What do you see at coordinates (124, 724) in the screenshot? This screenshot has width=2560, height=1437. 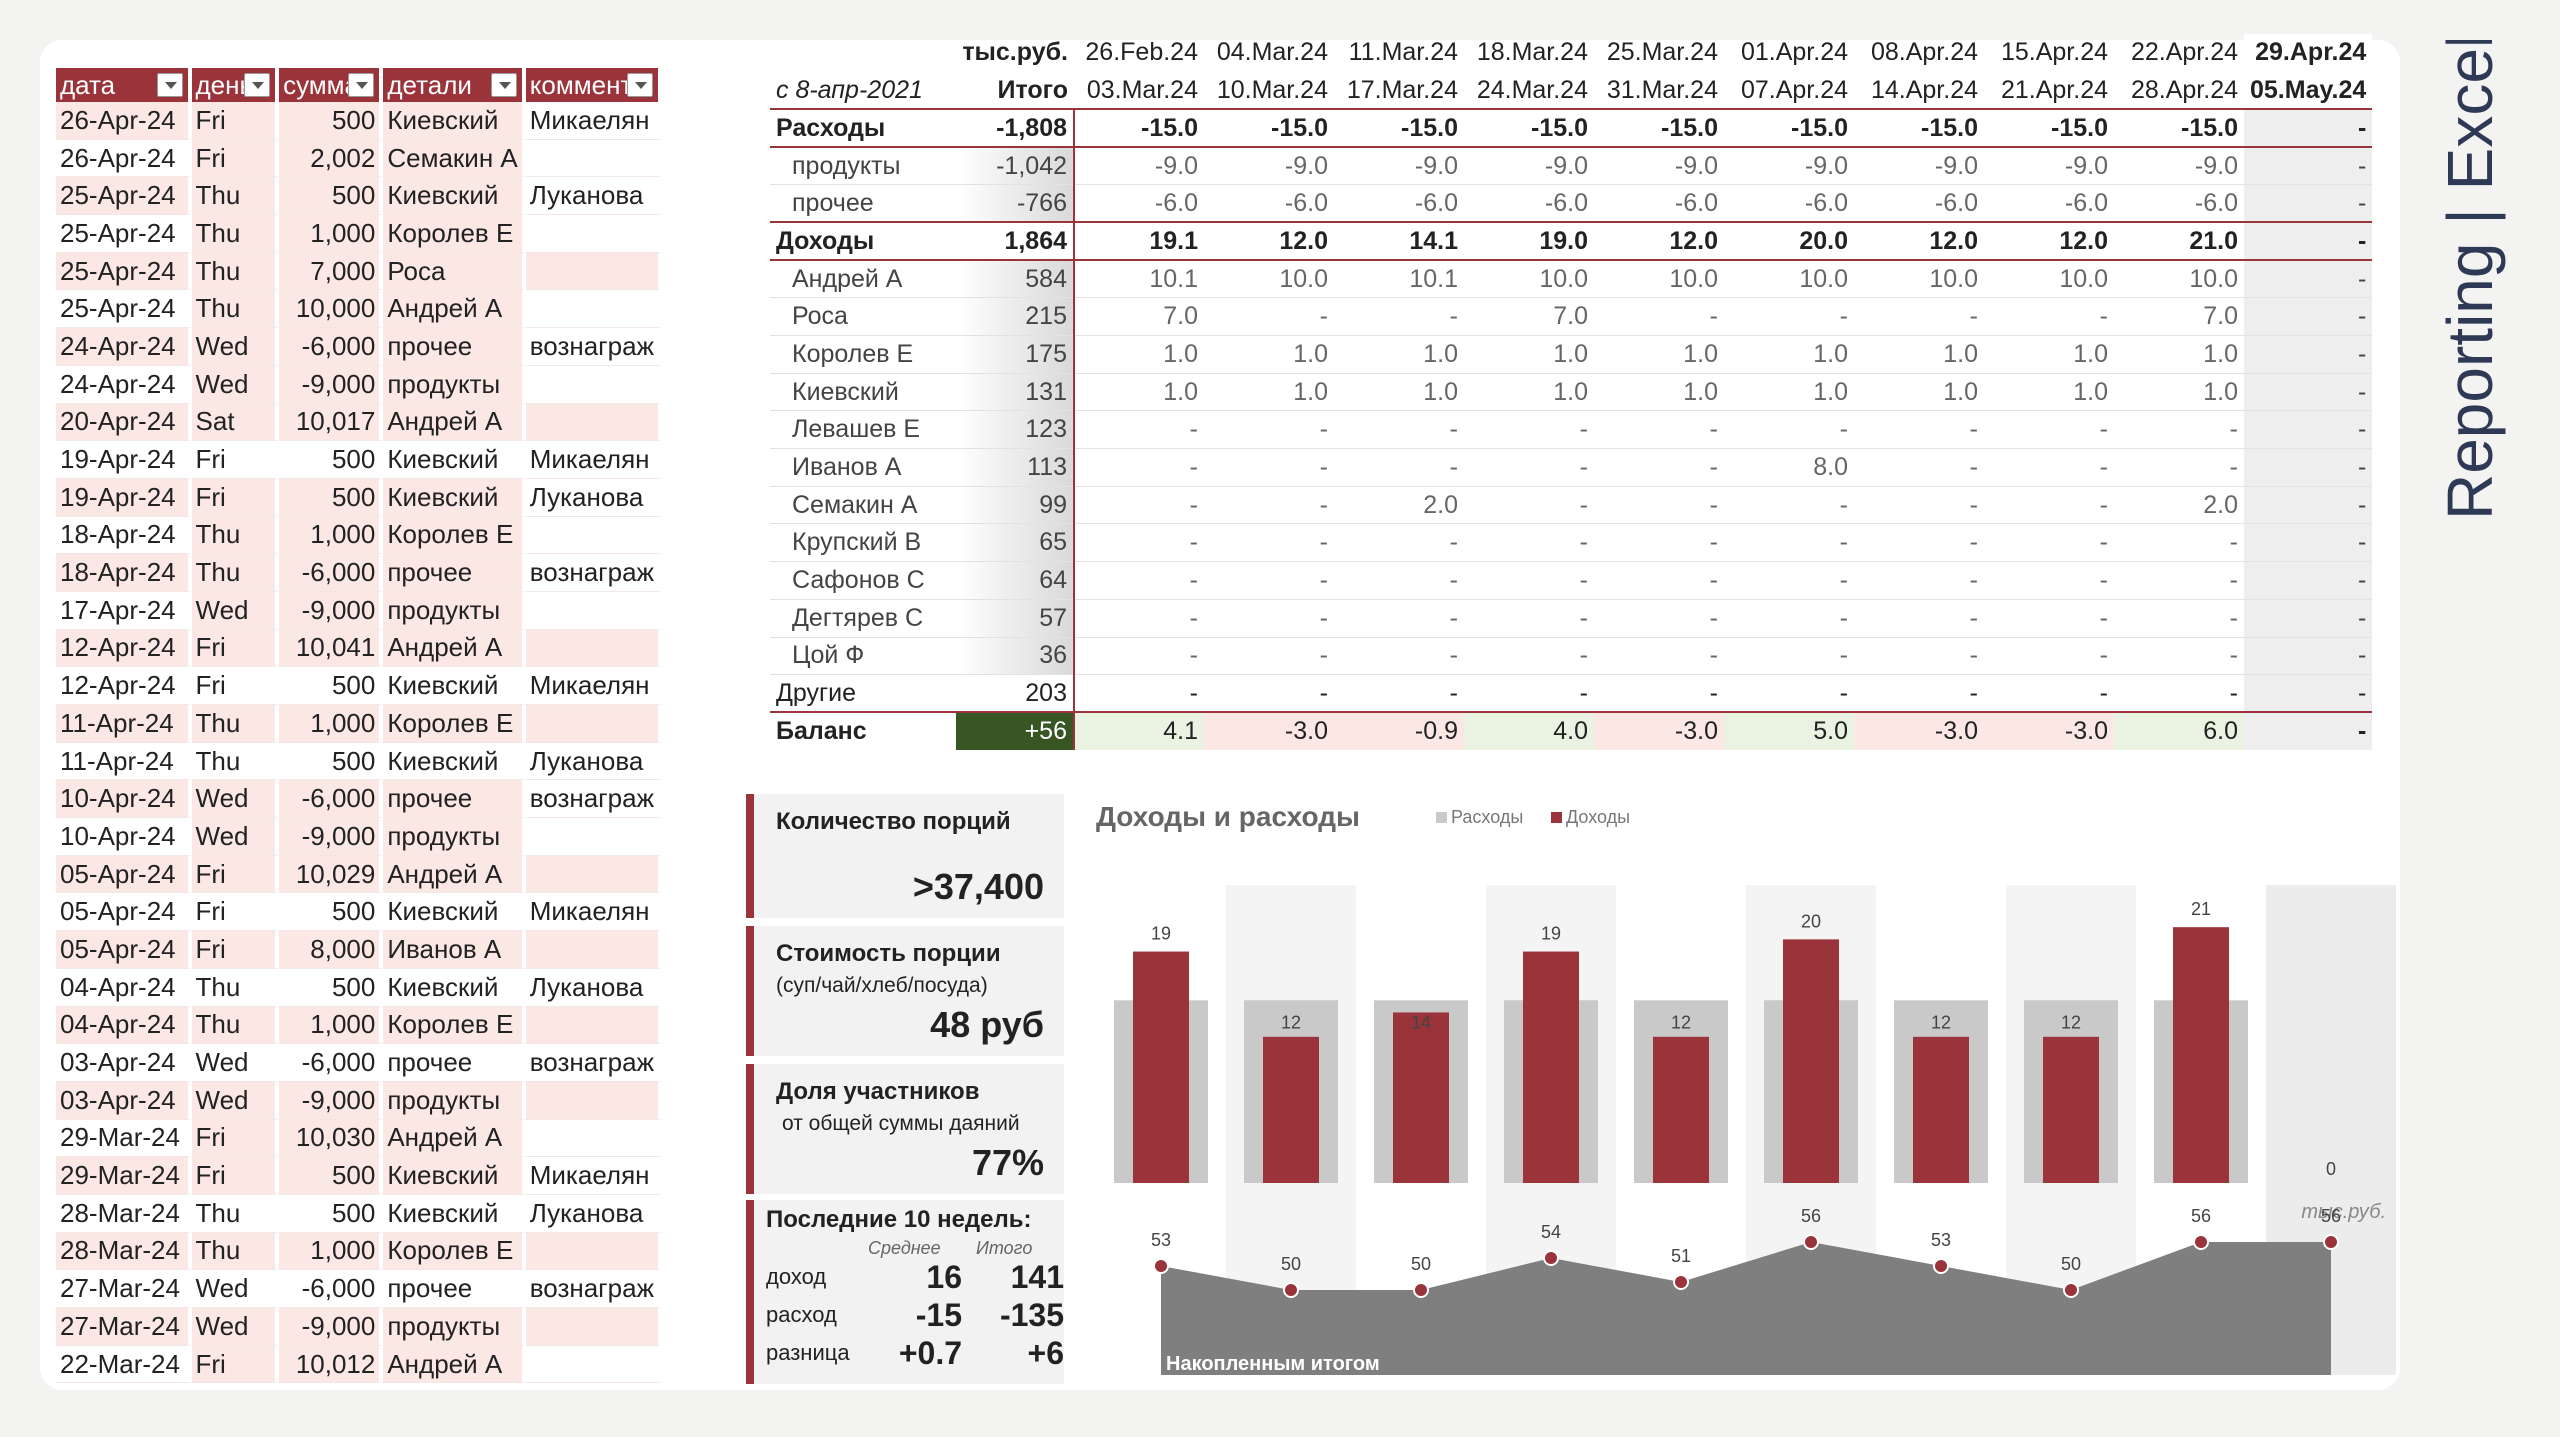 I see `table-cell: 11-Apr-24` at bounding box center [124, 724].